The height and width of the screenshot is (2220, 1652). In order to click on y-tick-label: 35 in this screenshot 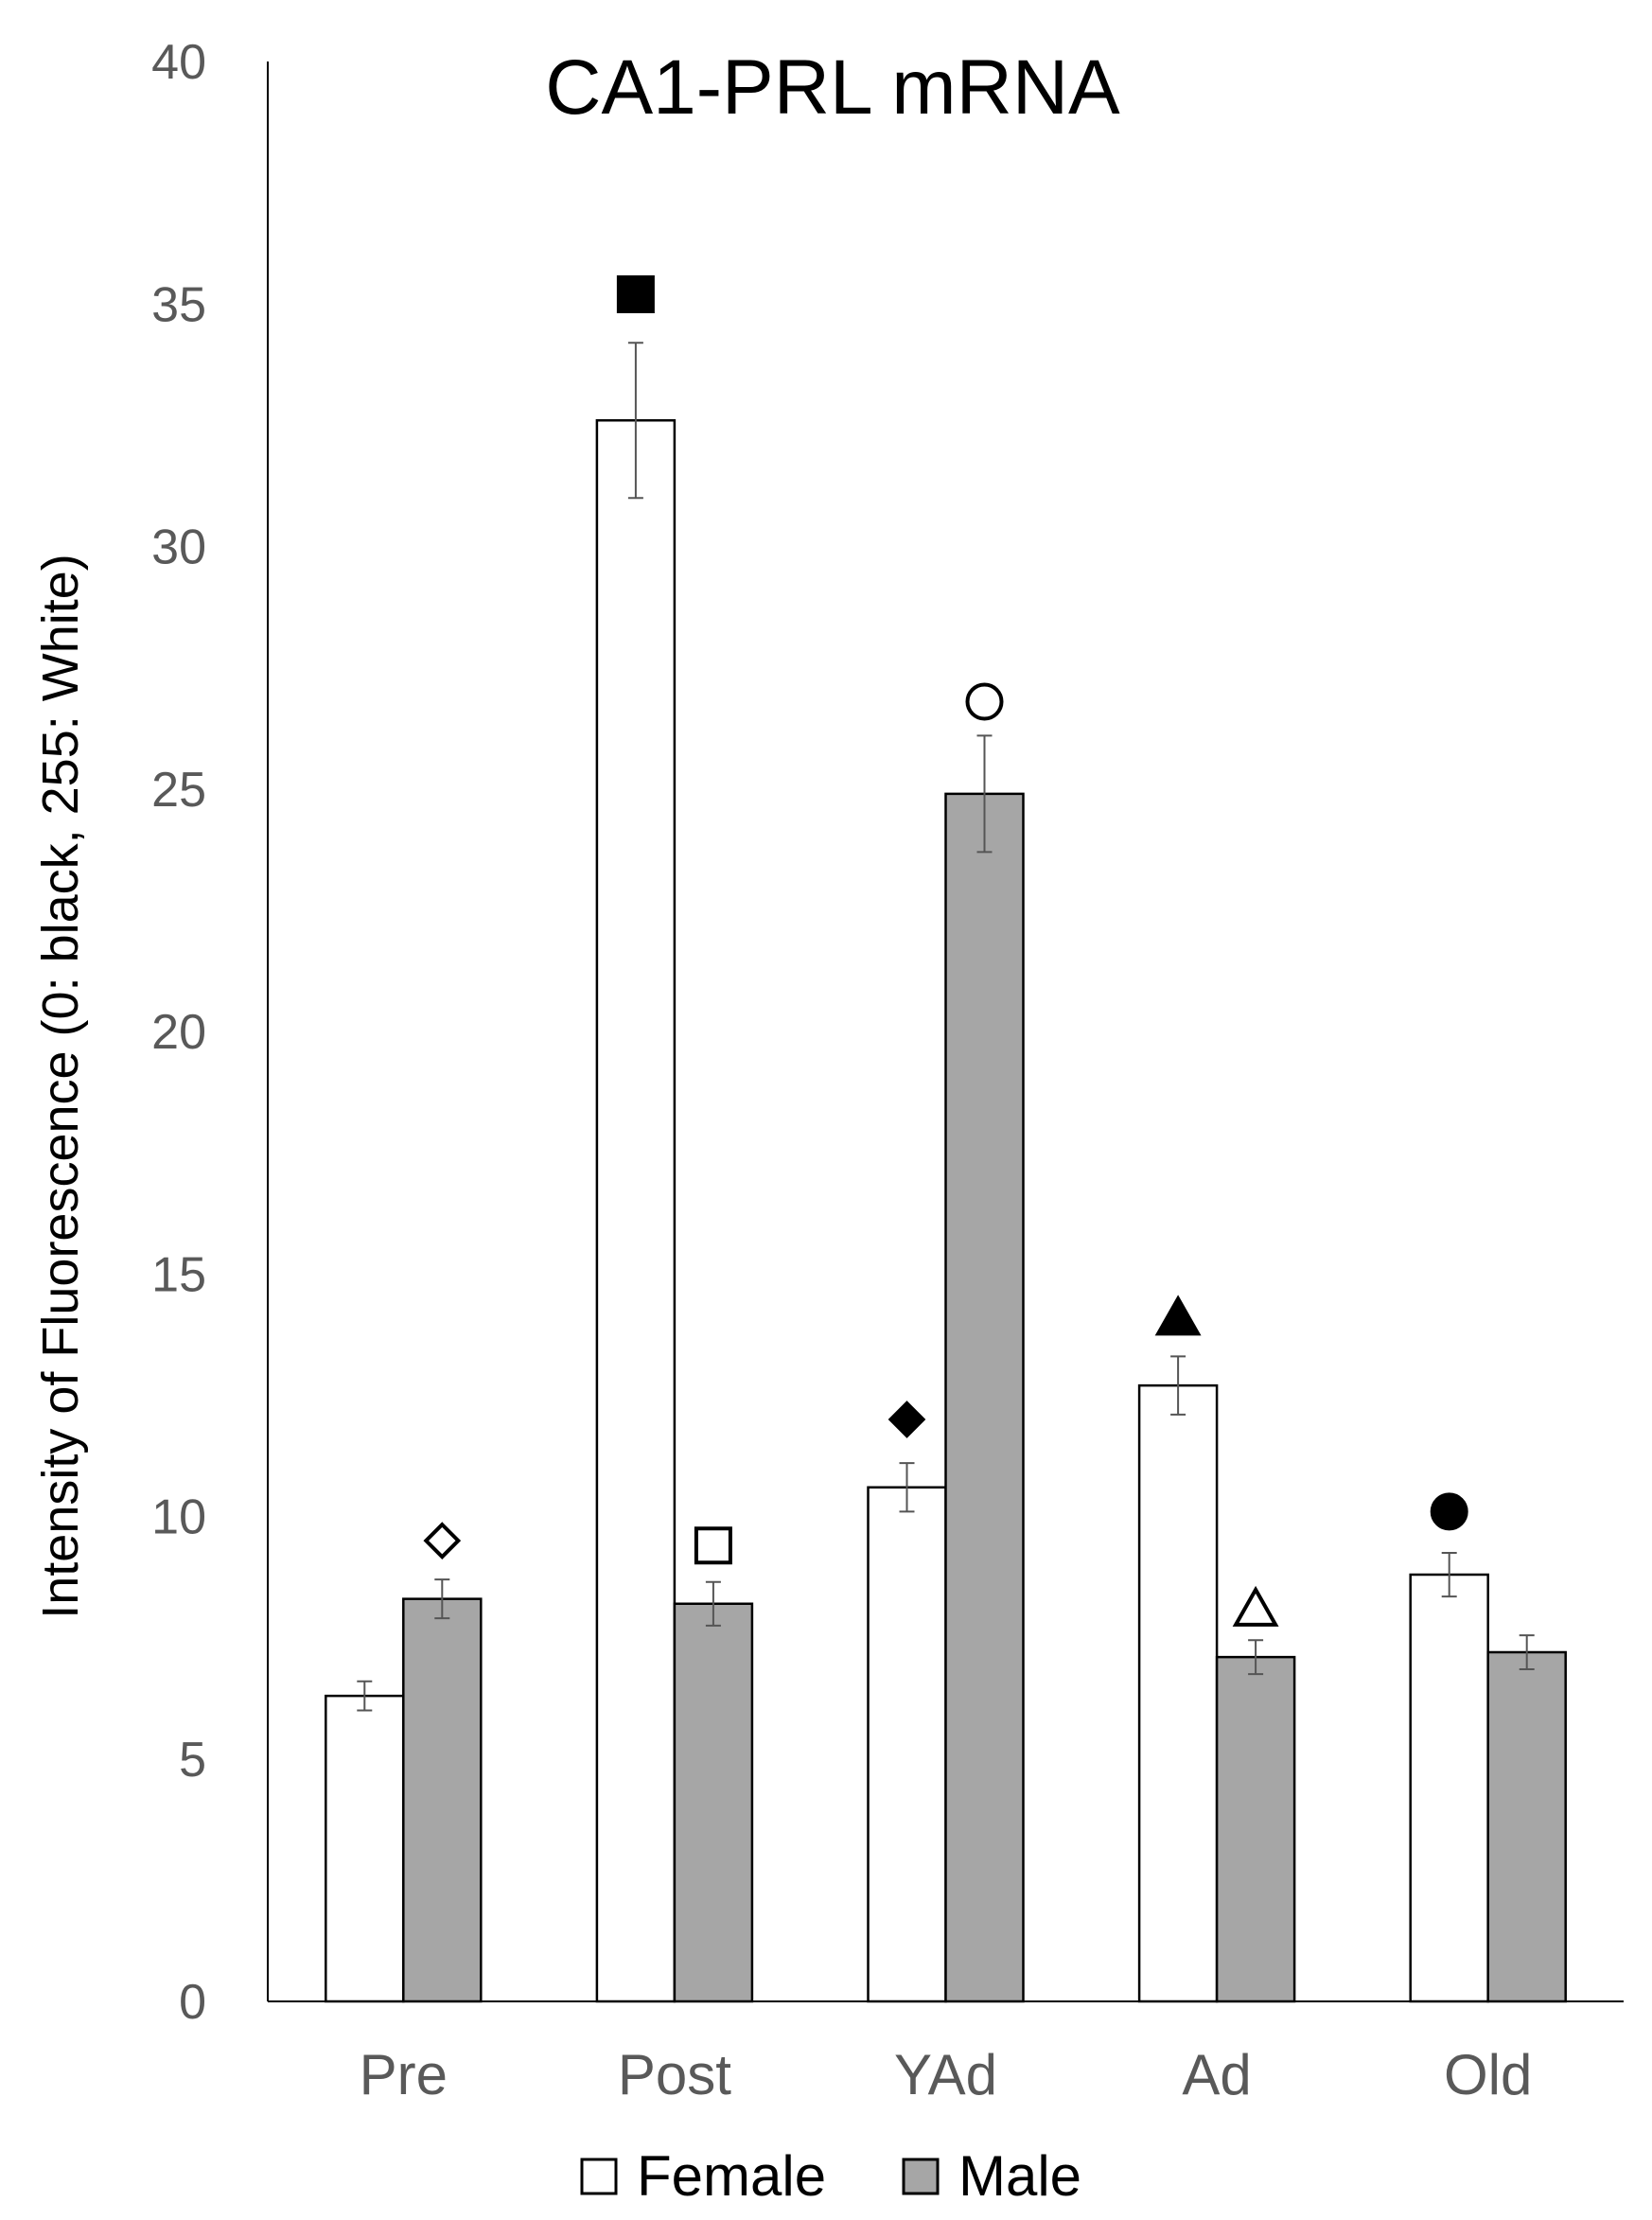, I will do `click(178, 304)`.